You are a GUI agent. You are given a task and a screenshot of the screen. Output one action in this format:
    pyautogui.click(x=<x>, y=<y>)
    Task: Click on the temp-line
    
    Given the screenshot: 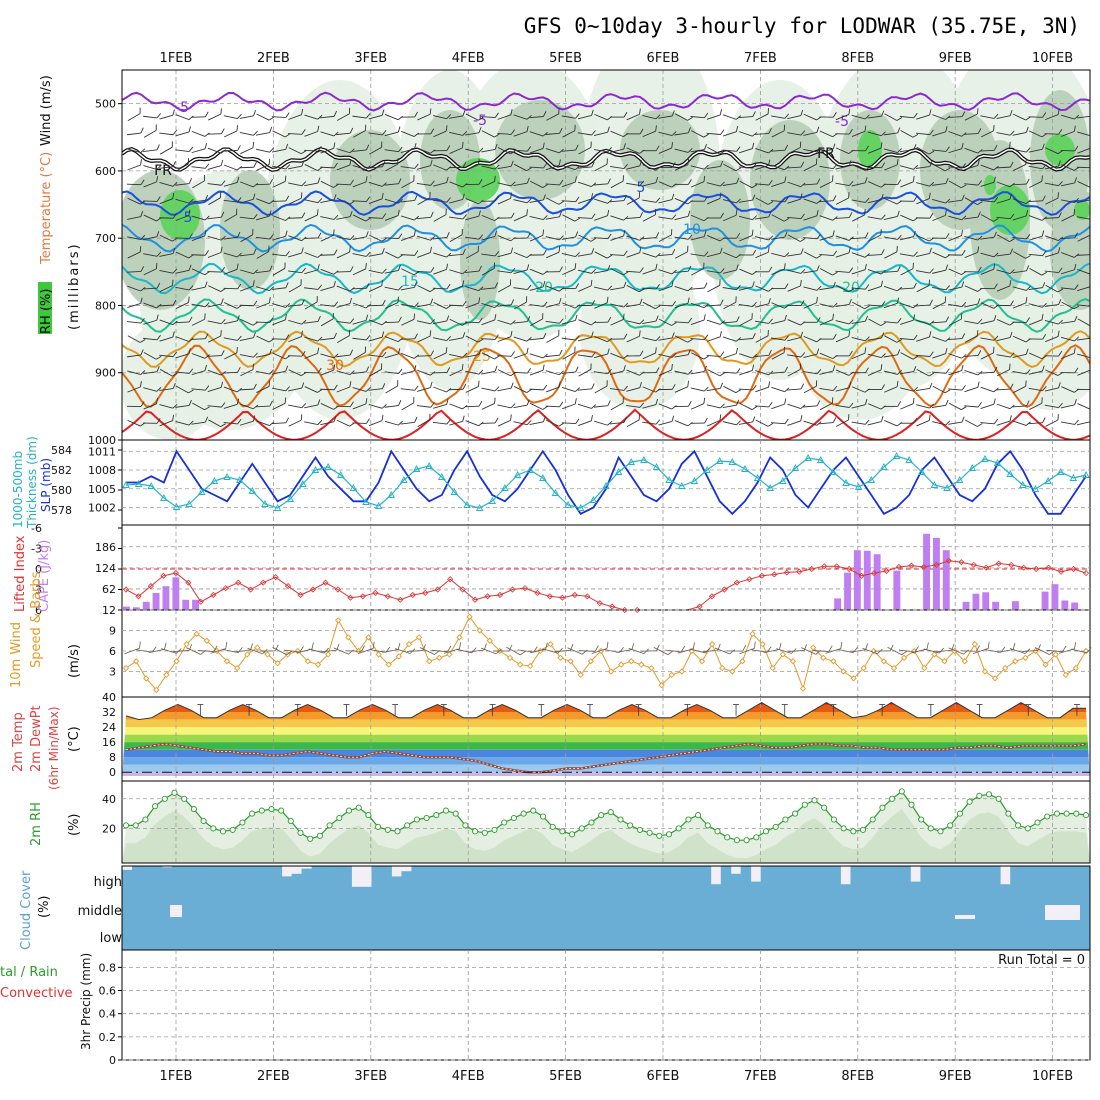 What is the action you would take?
    pyautogui.click(x=605, y=711)
    